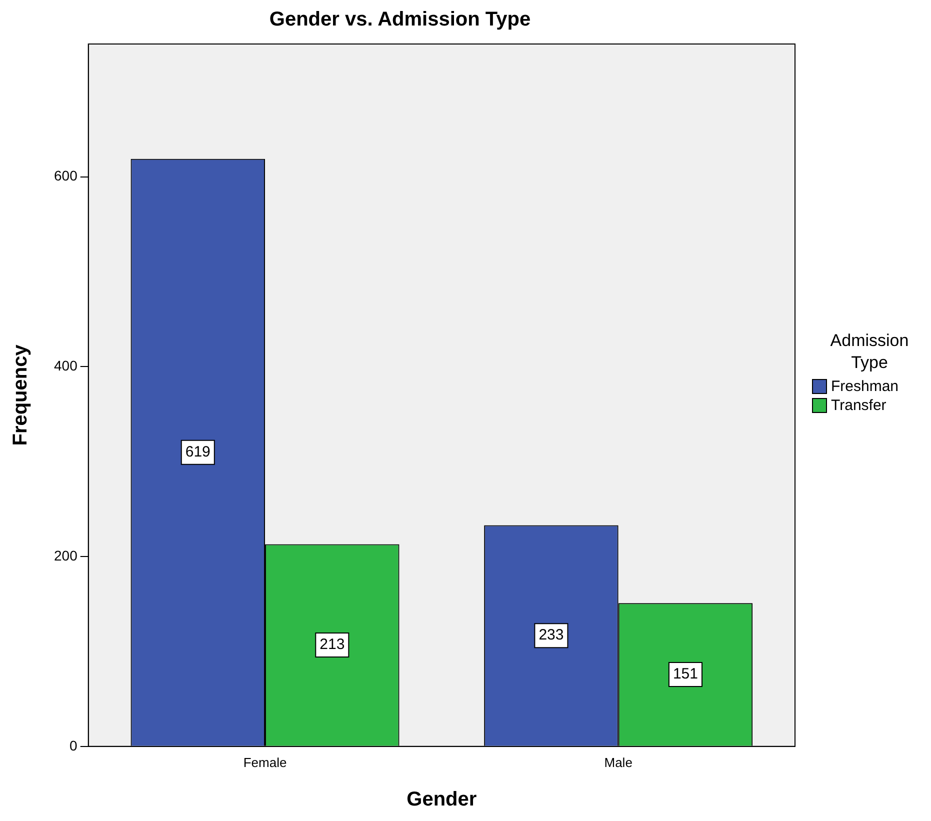  Describe the element at coordinates (66, 176) in the screenshot. I see `y-tick-label: 600` at that location.